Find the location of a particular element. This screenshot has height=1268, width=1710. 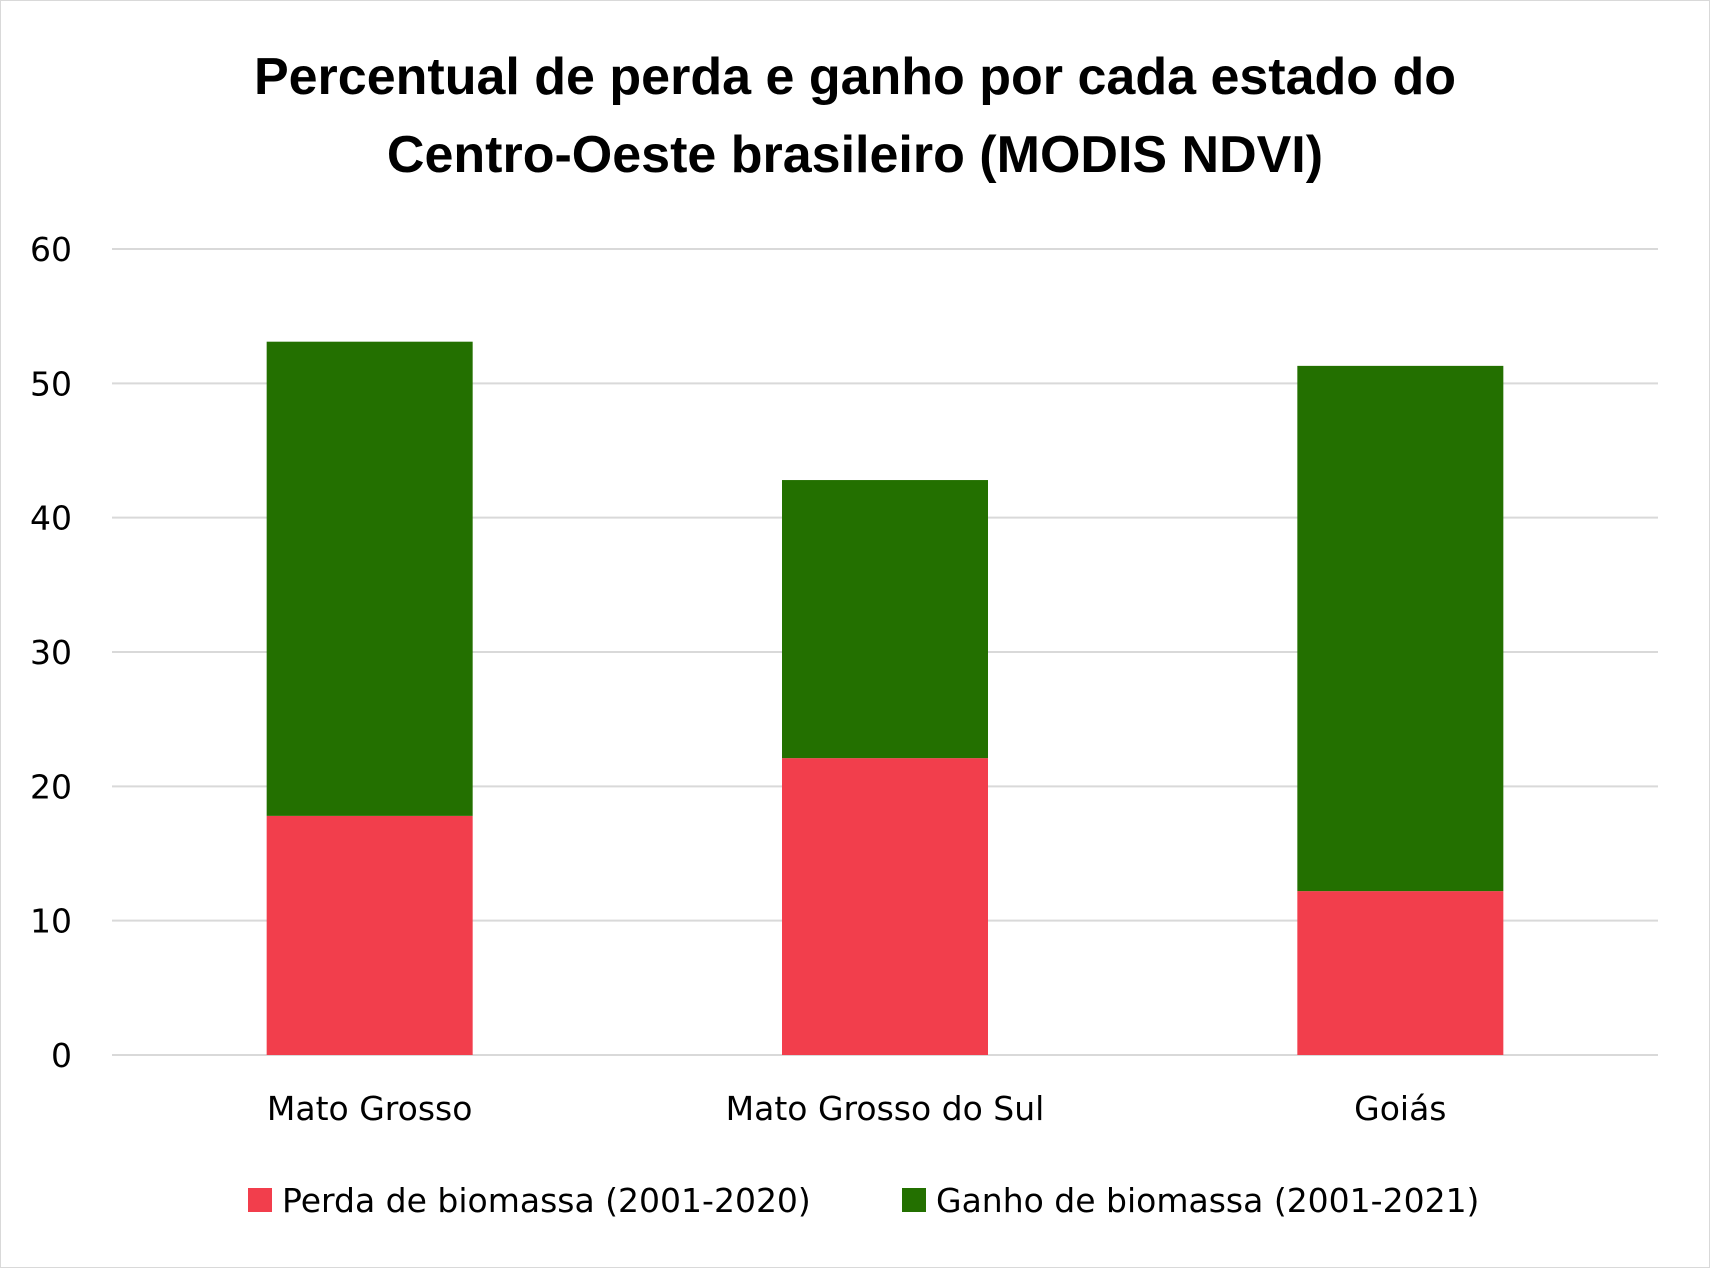

legend-swatch-perda is located at coordinates (260, 1200).